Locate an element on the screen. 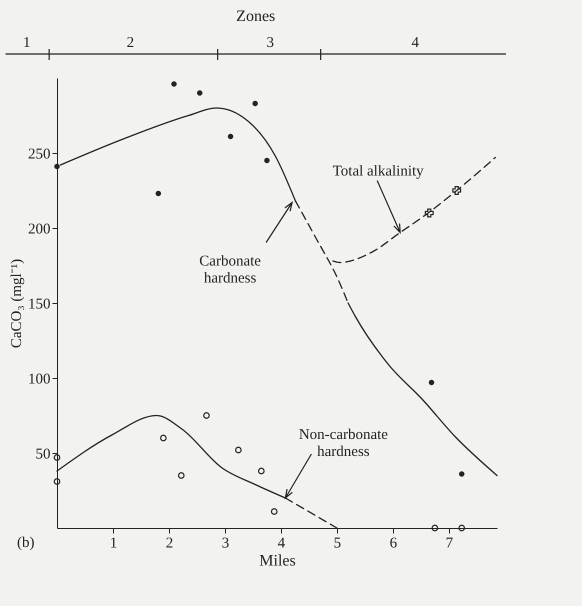 This screenshot has height=606, width=582. annotation: Non-carbonate hardness is located at coordinates (343, 443).